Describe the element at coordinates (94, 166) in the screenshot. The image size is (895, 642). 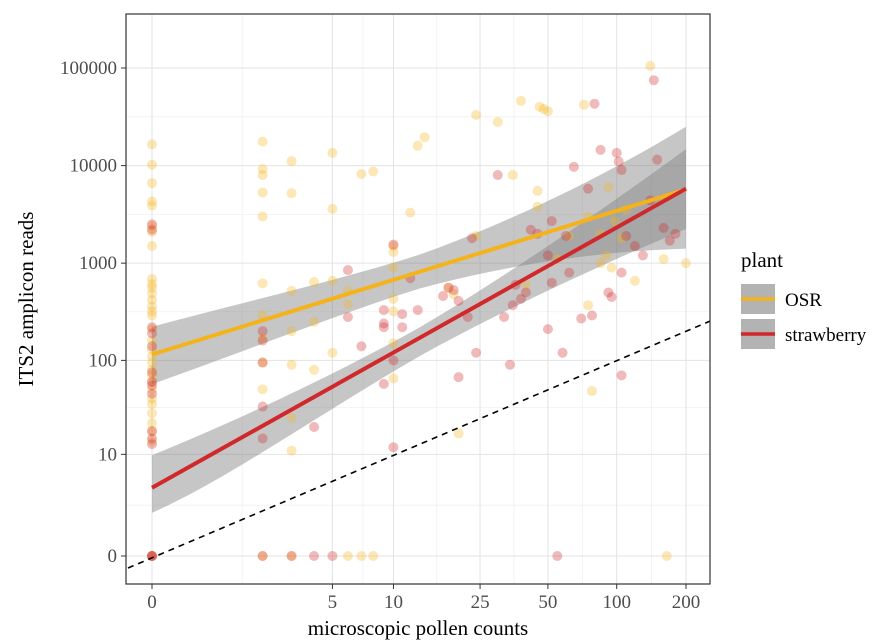
I see `y-tick-label: 10000` at that location.